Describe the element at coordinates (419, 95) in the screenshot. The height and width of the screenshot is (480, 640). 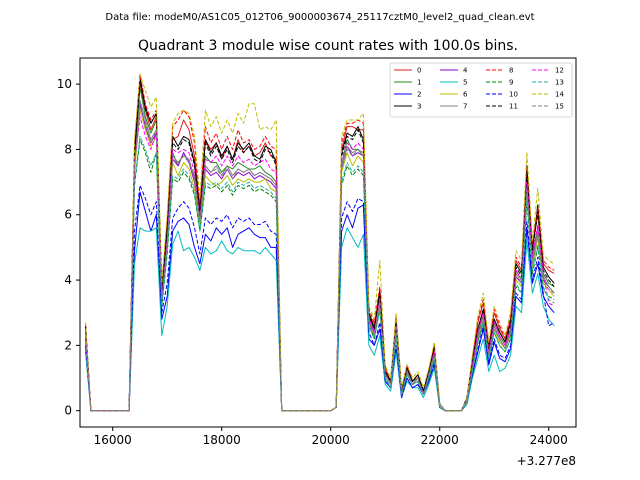
I see `legend-label-2: 2` at that location.